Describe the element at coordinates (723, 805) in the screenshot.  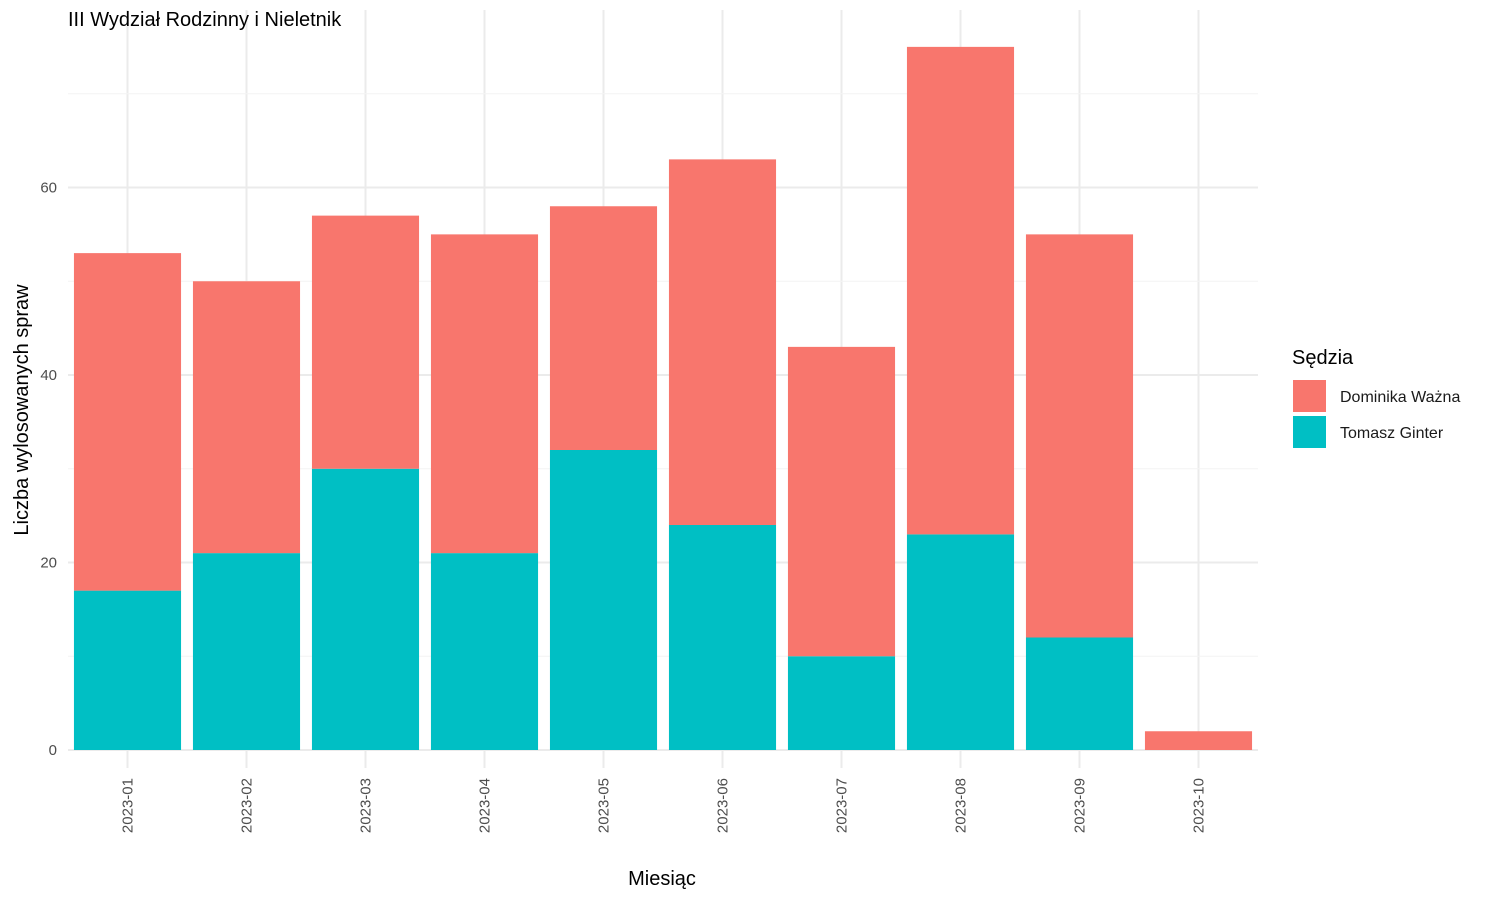
I see `x-tick-label: 2023-06` at that location.